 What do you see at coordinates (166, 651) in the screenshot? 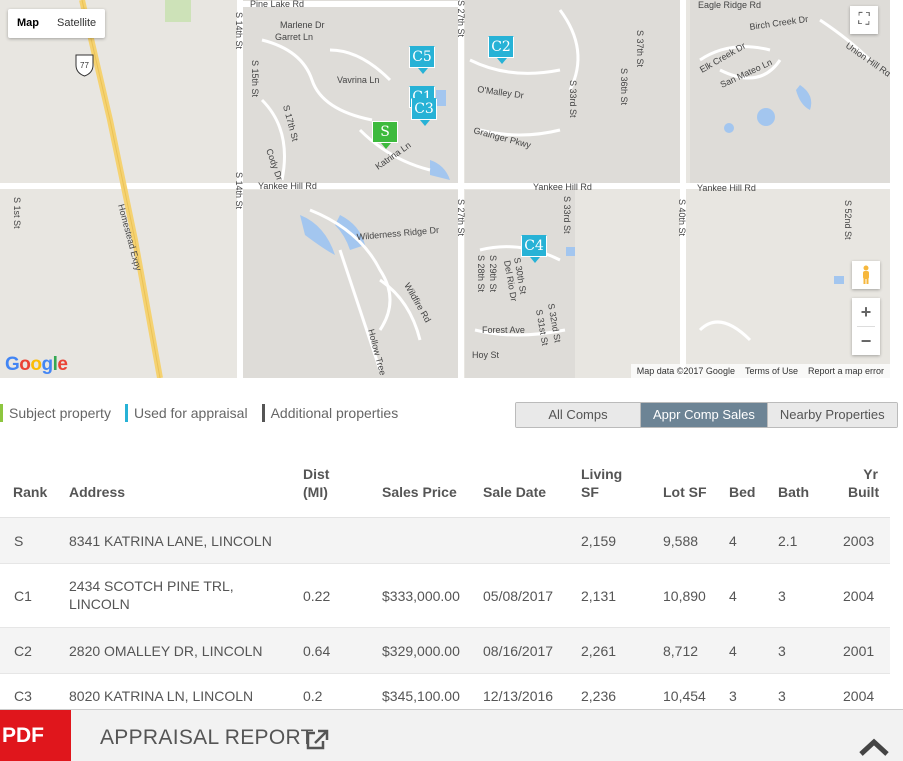
I see `cell-address: 2820 OMALLEY DR, LINCOLN` at bounding box center [166, 651].